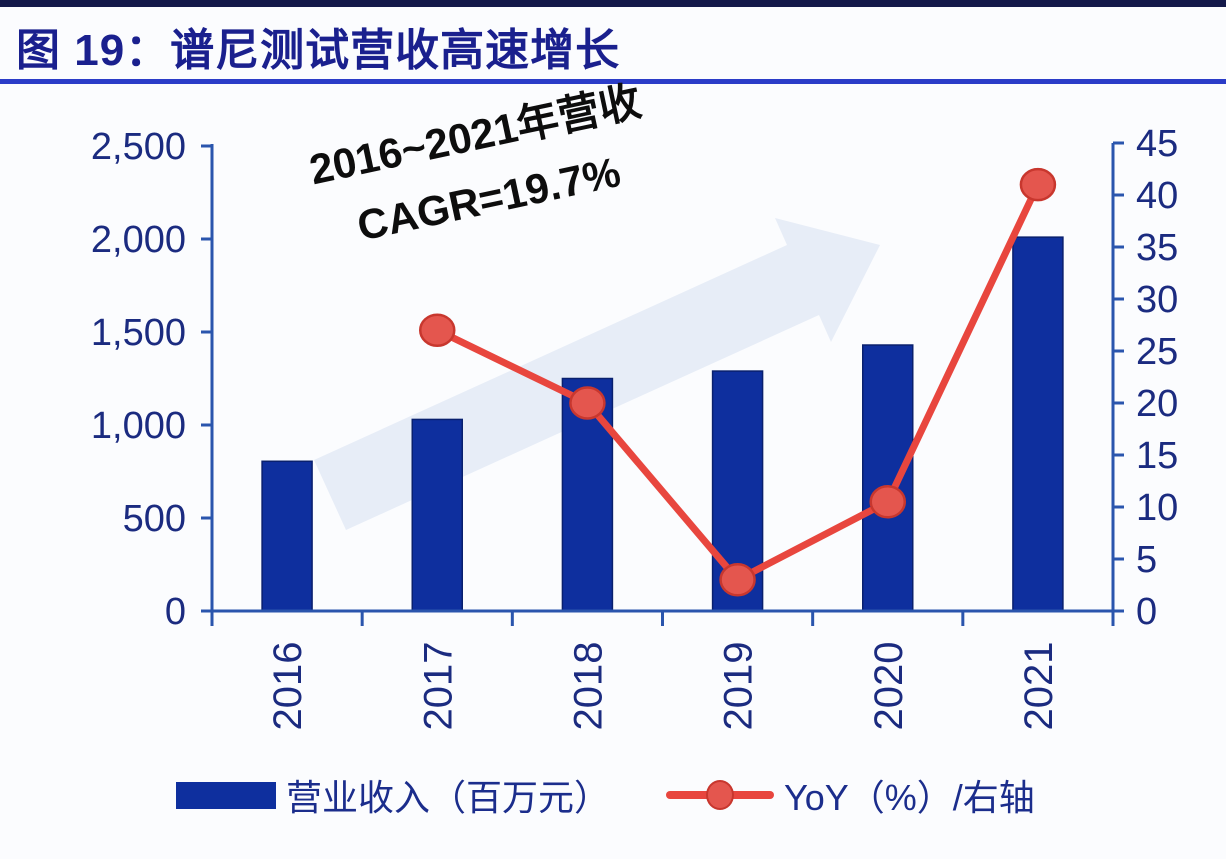 This screenshot has height=859, width=1226. Describe the element at coordinates (1157, 300) in the screenshot. I see `right-axis-tick-label: 30` at that location.